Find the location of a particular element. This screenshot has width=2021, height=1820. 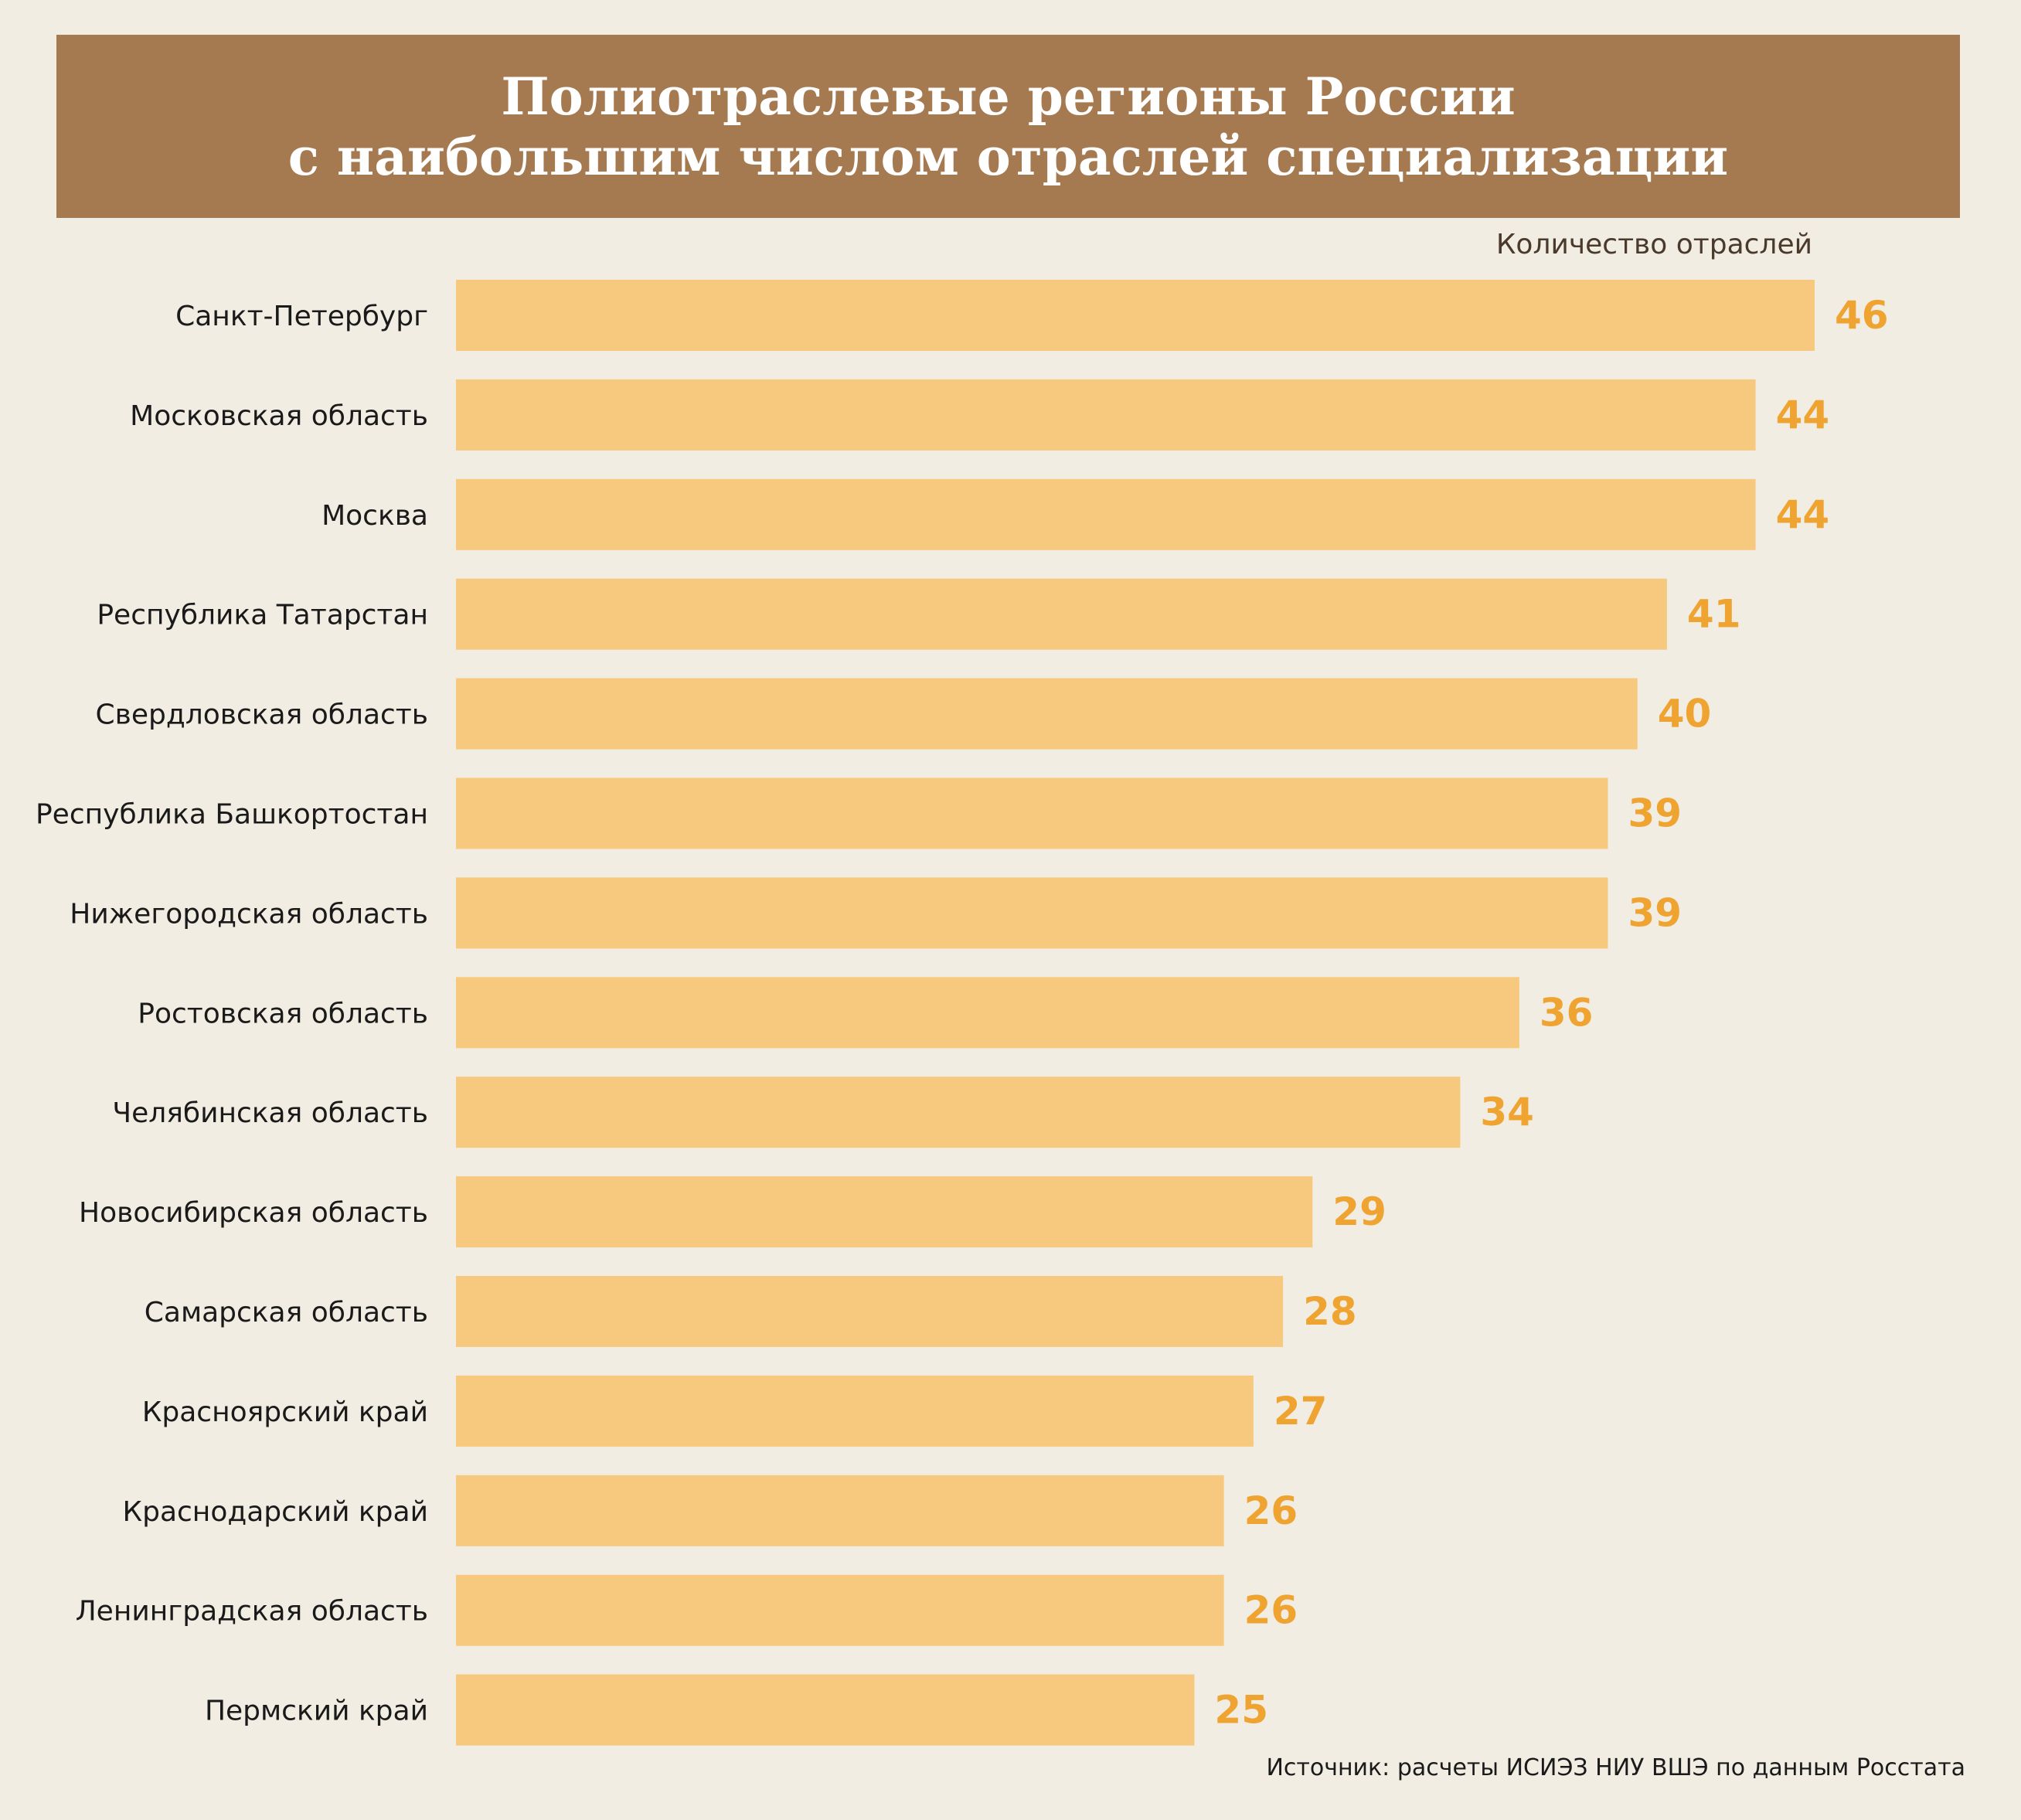

value-label: 41 is located at coordinates (1714, 615).